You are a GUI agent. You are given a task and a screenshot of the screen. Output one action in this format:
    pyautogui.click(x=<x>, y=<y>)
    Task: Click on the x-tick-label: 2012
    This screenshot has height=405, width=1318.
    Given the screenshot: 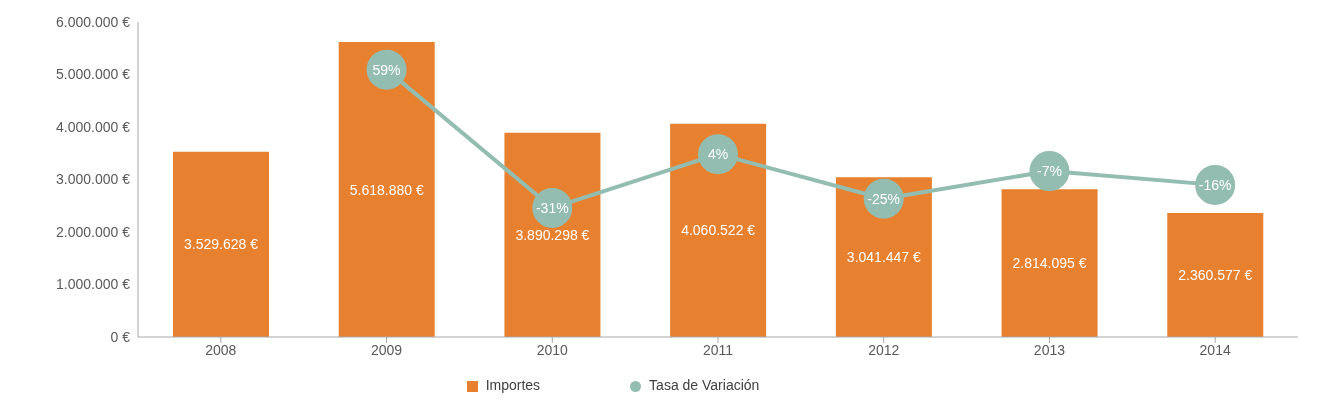 What is the action you would take?
    pyautogui.click(x=884, y=349)
    